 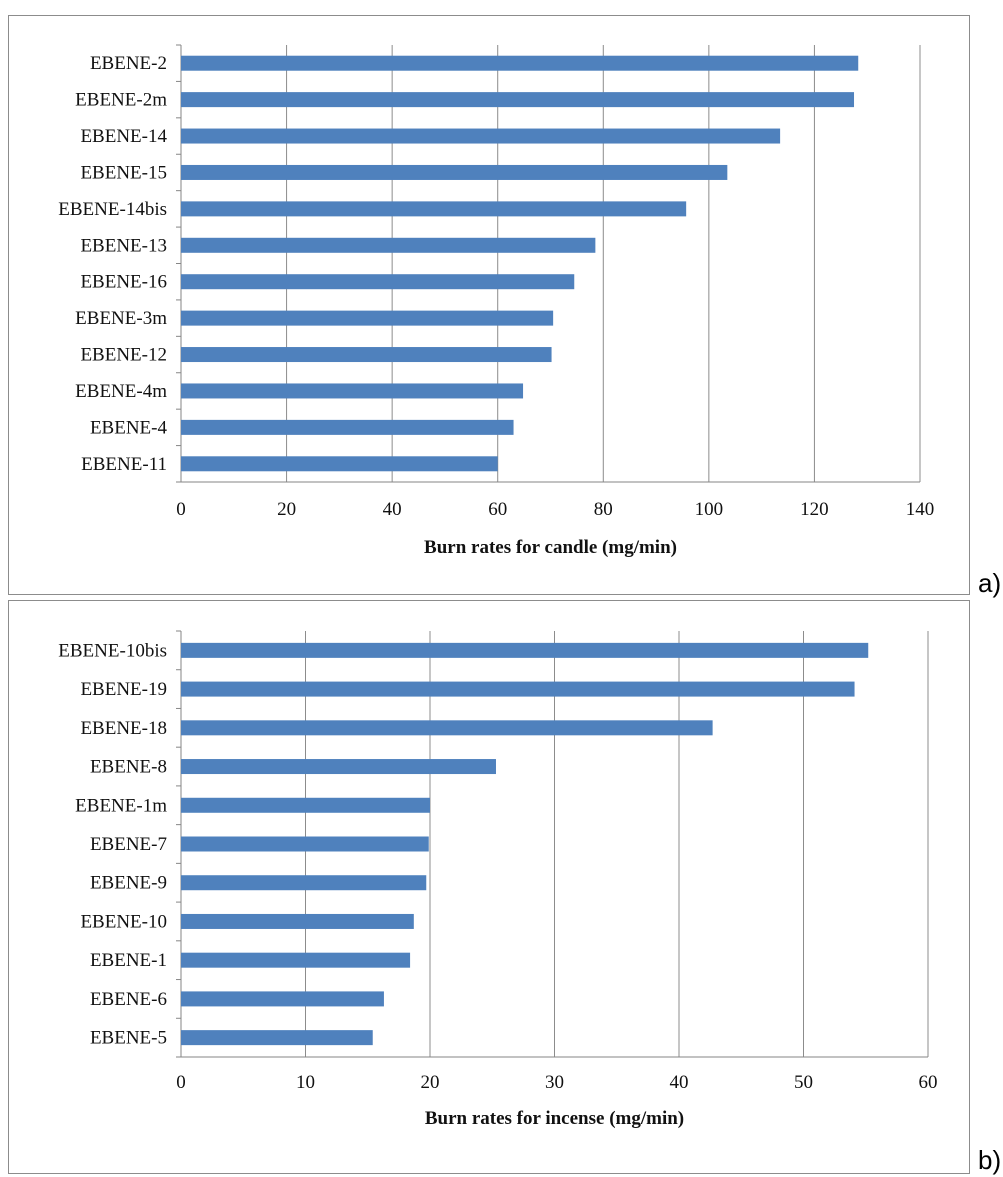 I want to click on x-tick-label-b-40: 40, so click(x=679, y=1082).